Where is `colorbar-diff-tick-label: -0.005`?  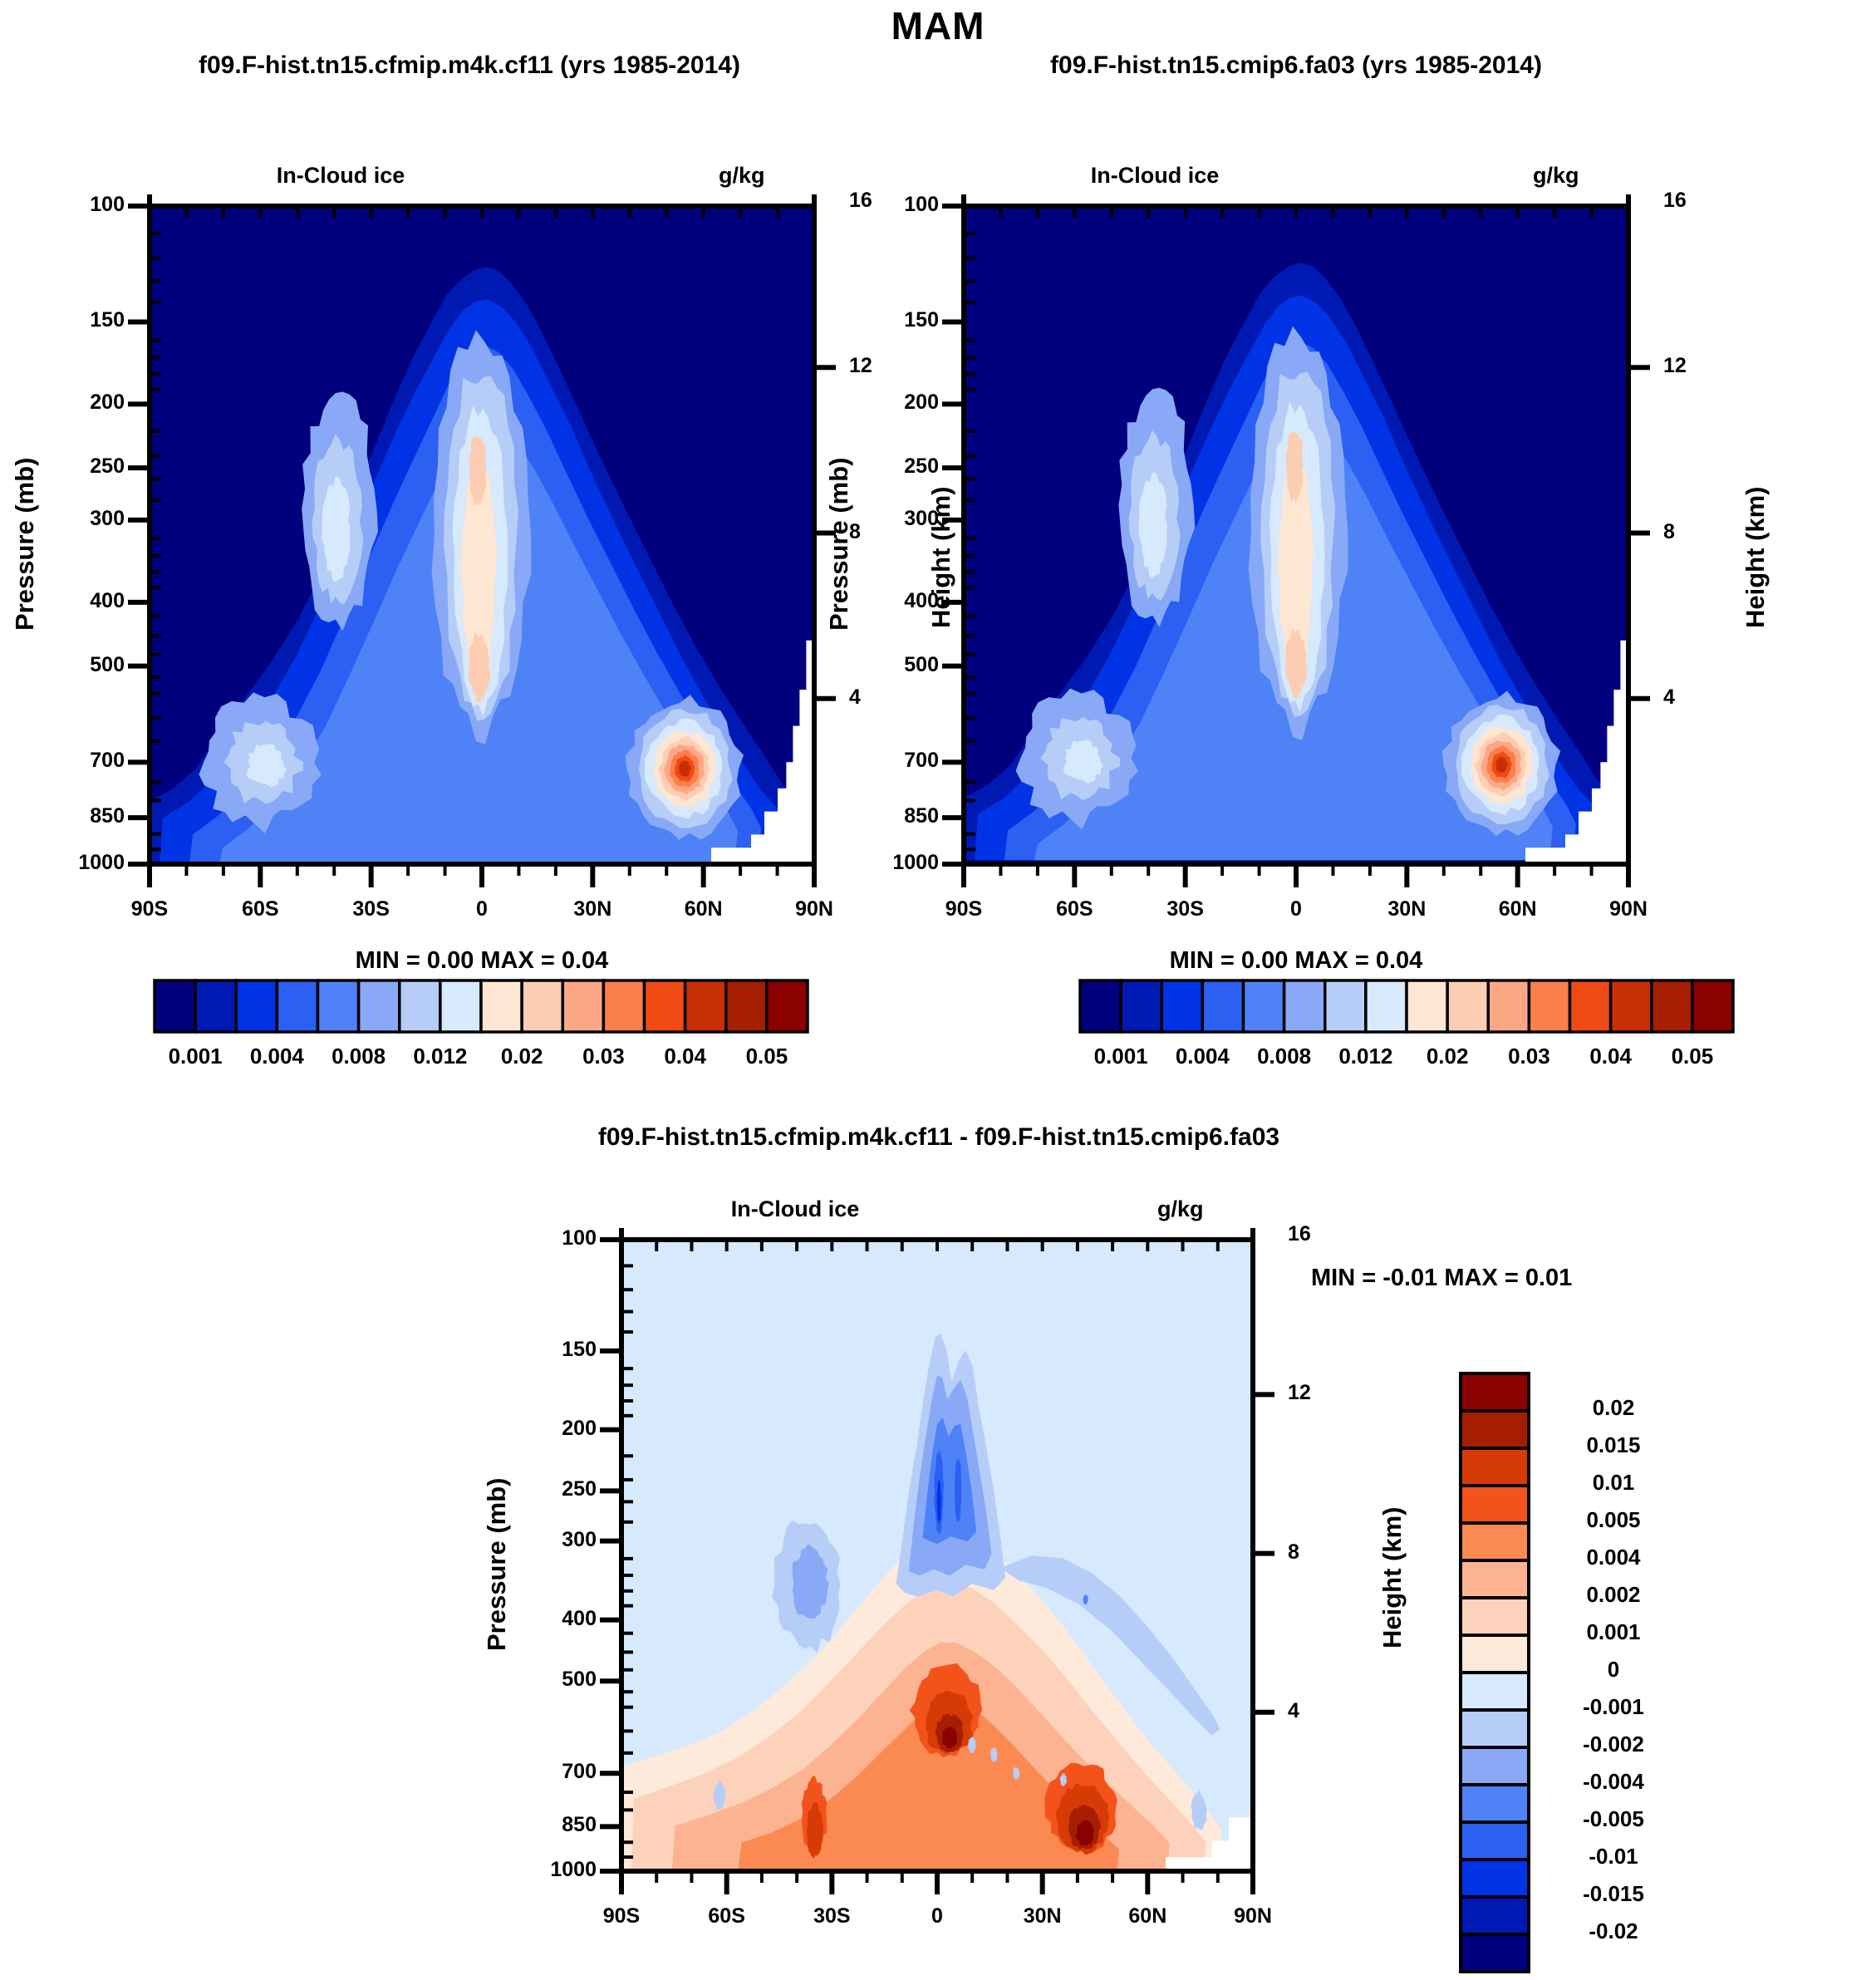
colorbar-diff-tick-label: -0.005 is located at coordinates (1613, 1818).